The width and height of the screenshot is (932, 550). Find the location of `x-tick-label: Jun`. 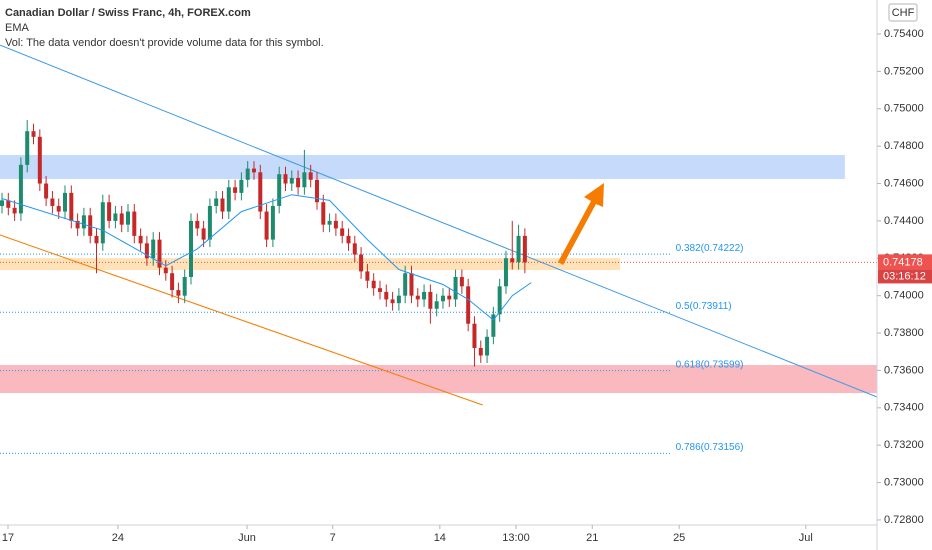

x-tick-label: Jun is located at coordinates (247, 538).